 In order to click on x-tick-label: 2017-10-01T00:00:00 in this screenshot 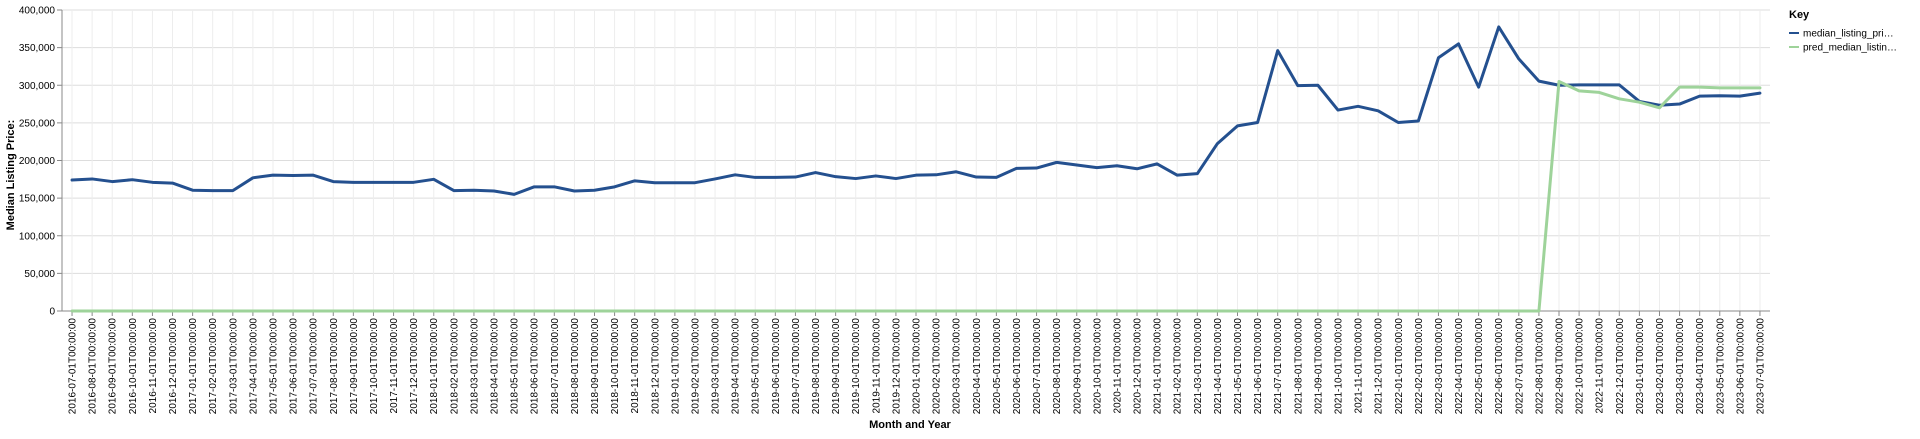, I will do `click(374, 366)`.